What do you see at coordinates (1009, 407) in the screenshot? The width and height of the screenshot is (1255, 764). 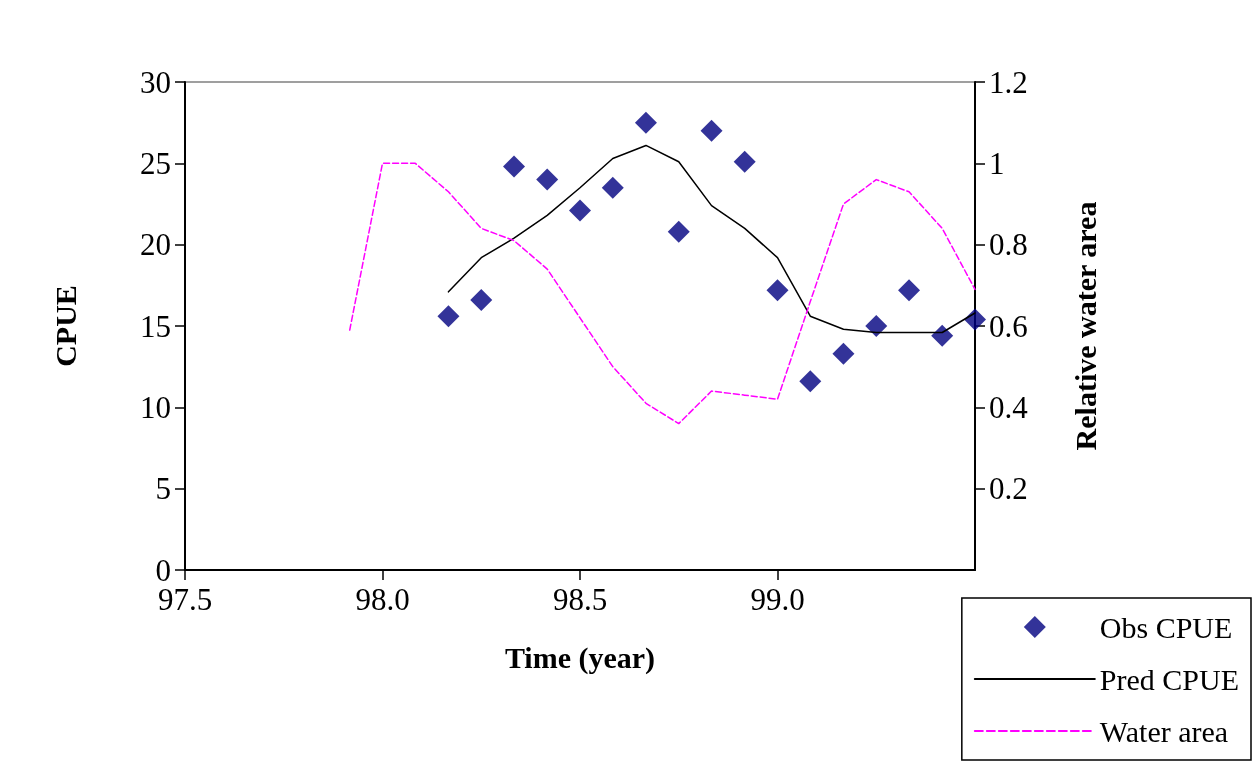 I see `y2-tick-label: 0.4` at bounding box center [1009, 407].